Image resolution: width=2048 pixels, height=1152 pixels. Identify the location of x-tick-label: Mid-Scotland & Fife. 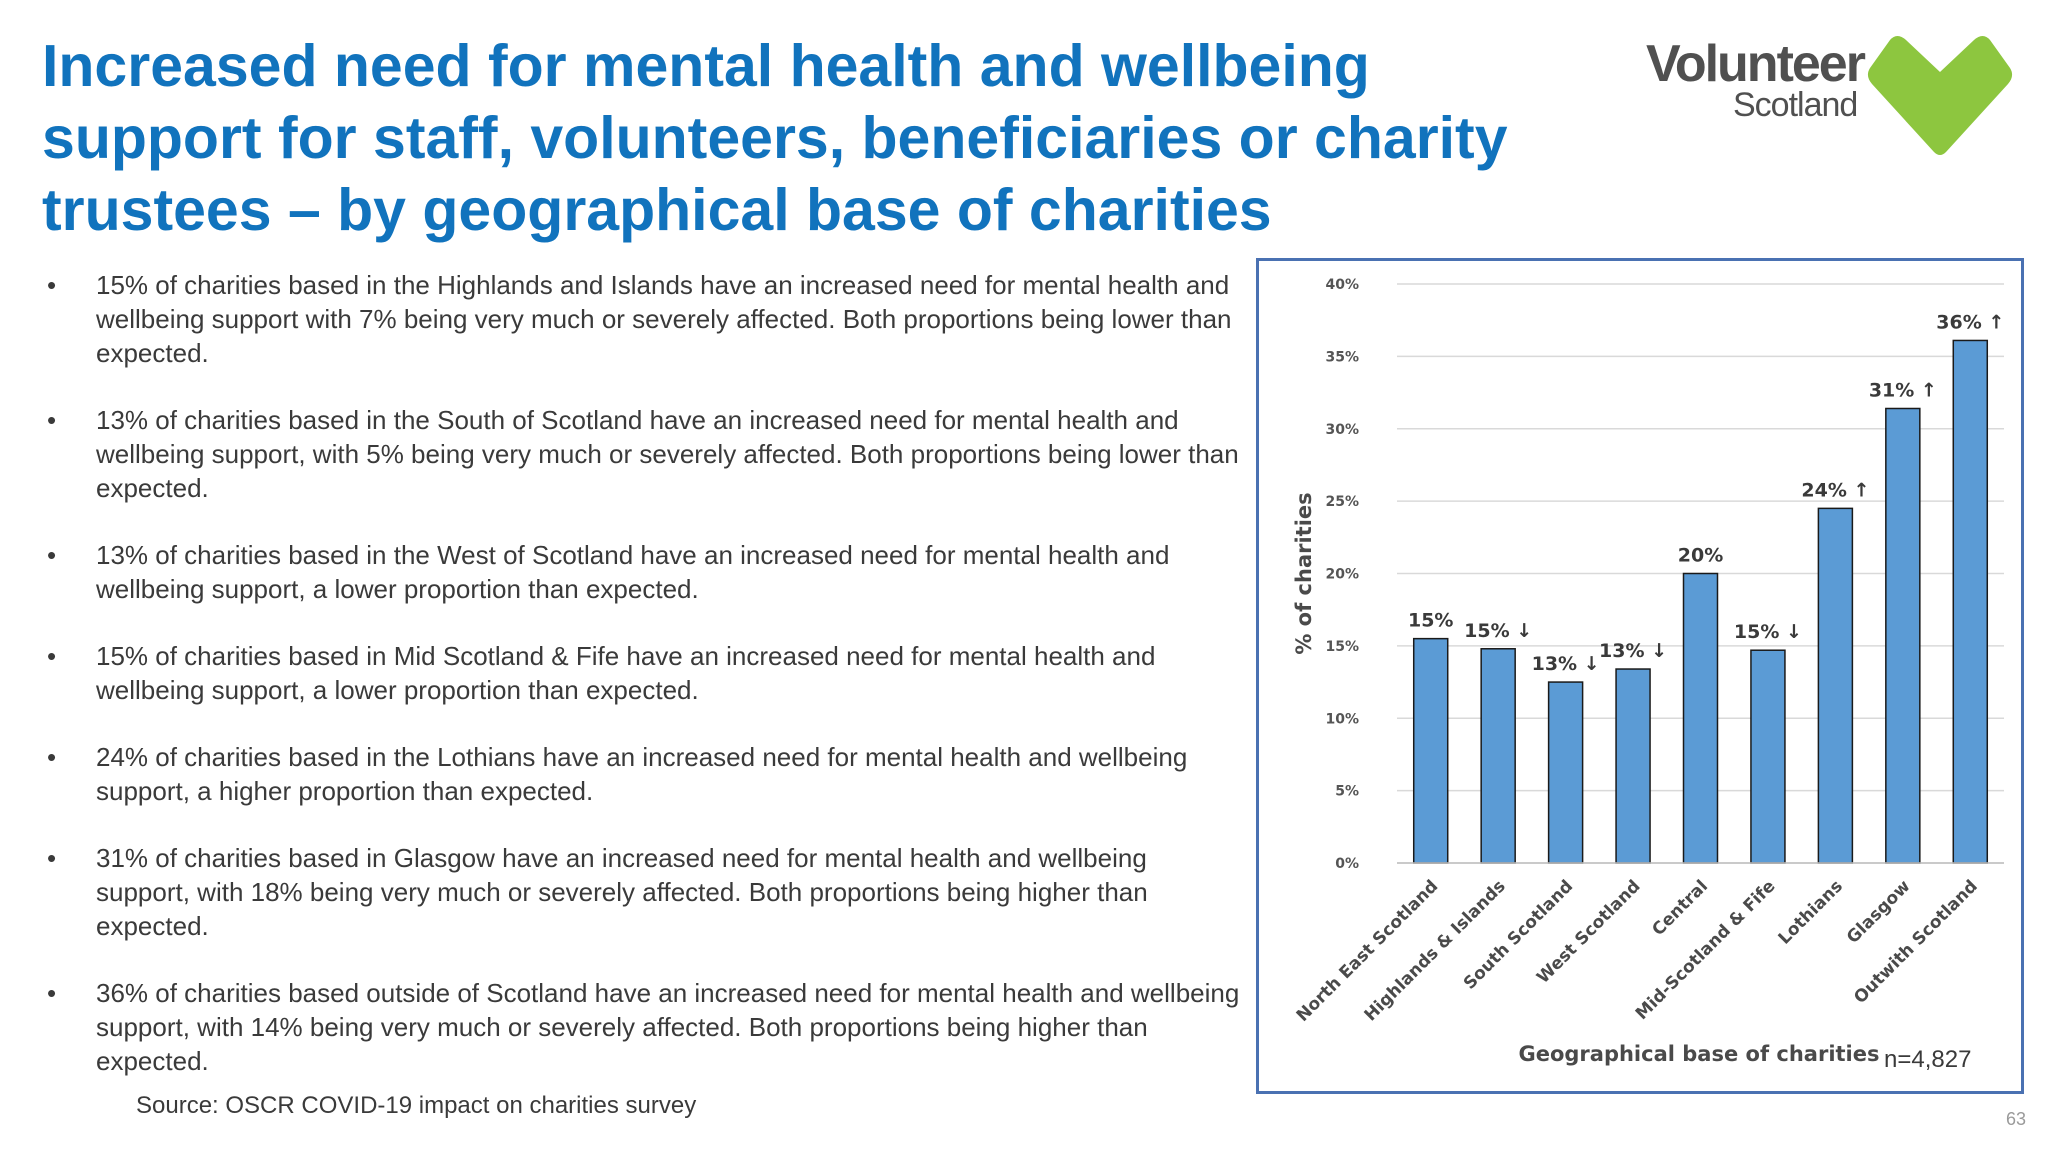
(1706, 950).